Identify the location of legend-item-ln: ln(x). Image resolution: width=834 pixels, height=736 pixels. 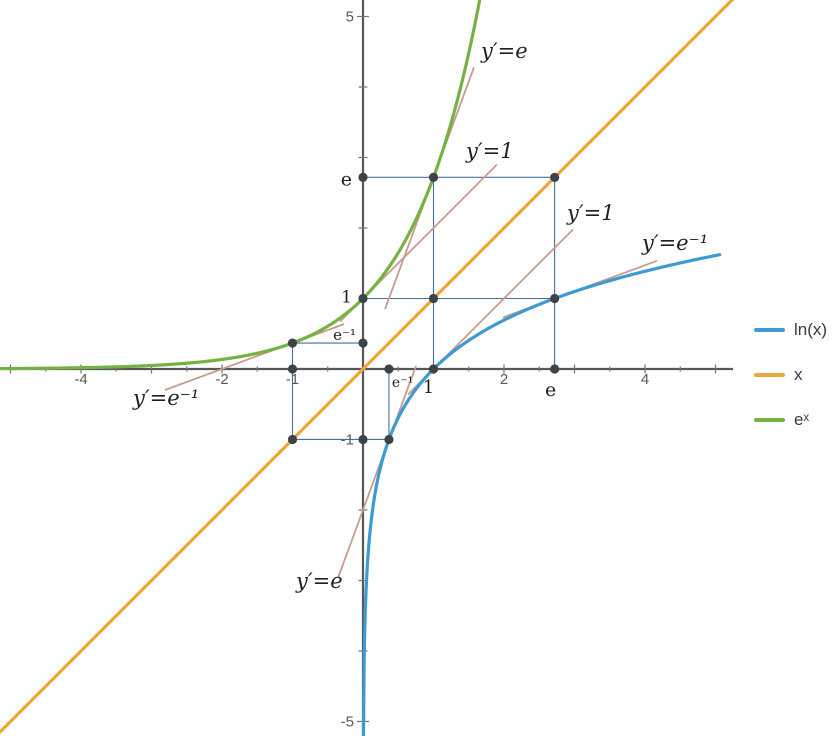
(794, 330).